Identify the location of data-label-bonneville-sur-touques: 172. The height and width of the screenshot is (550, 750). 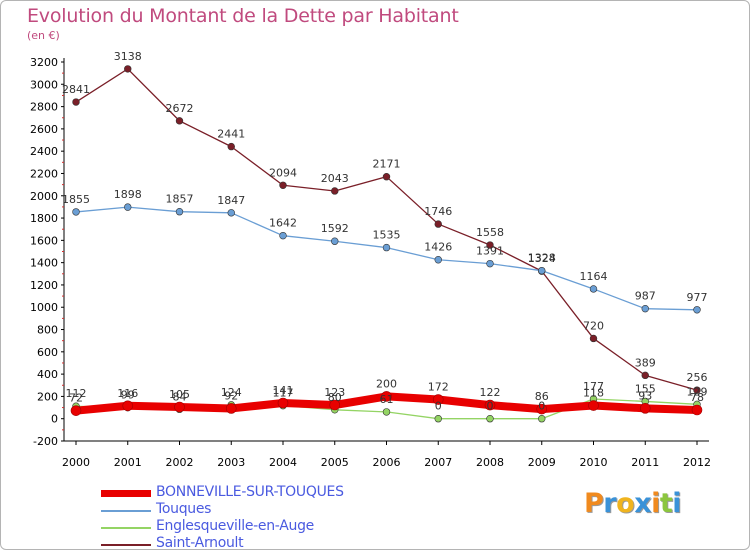
(438, 387).